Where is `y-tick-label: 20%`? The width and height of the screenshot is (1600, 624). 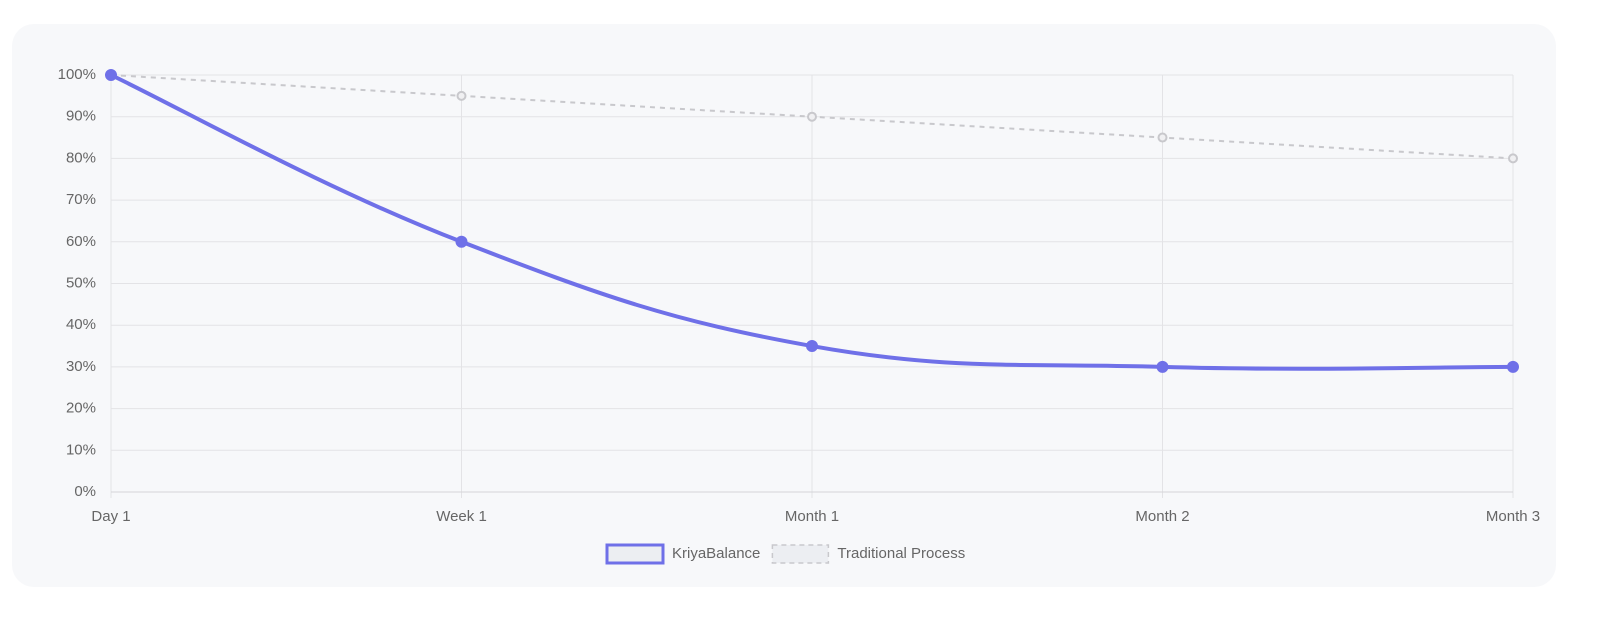 y-tick-label: 20% is located at coordinates (81, 408).